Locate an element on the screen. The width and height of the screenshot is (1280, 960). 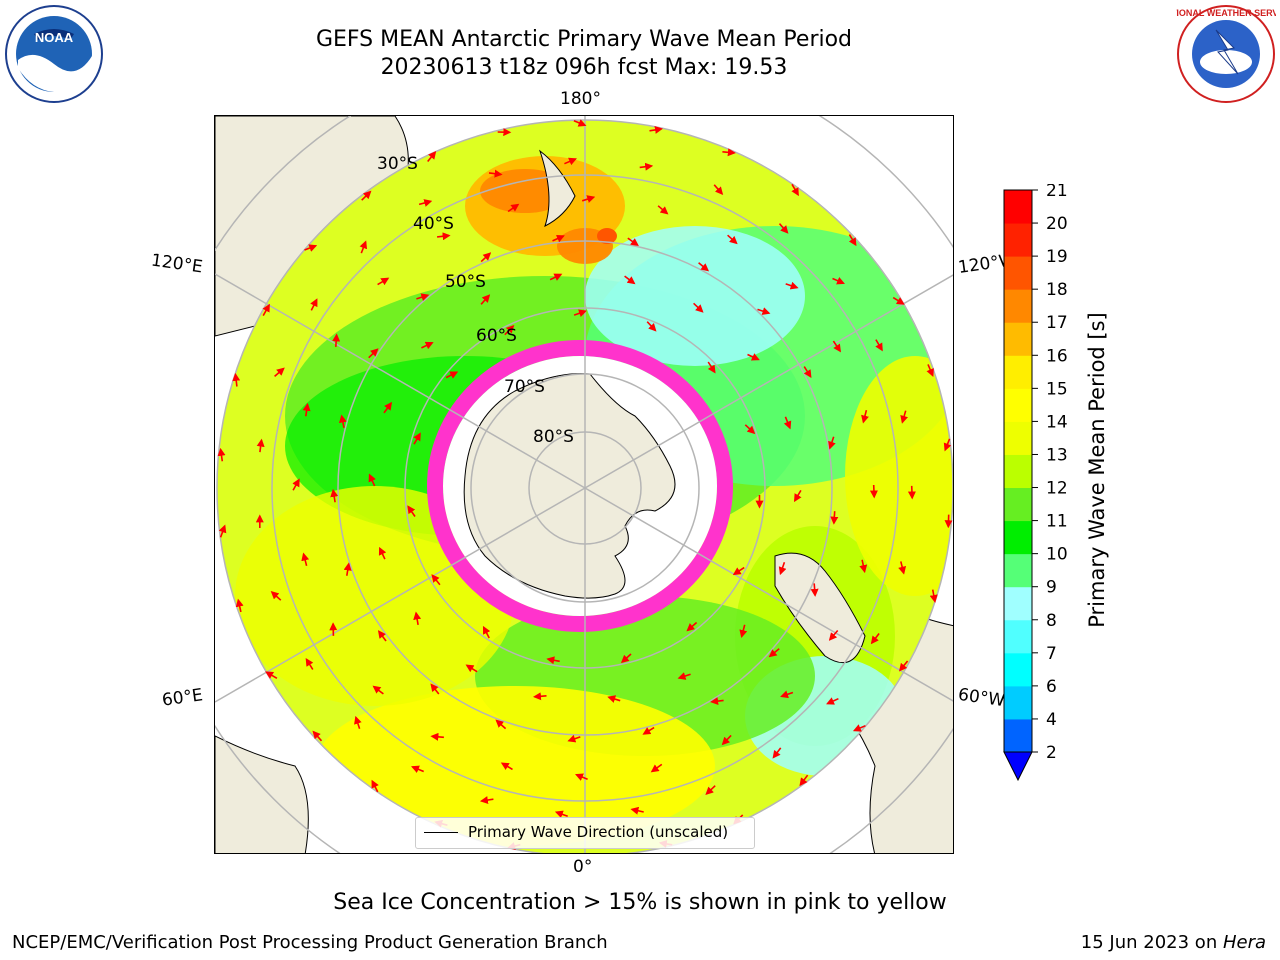
lat-label-80s: 80°S is located at coordinates (553, 437).